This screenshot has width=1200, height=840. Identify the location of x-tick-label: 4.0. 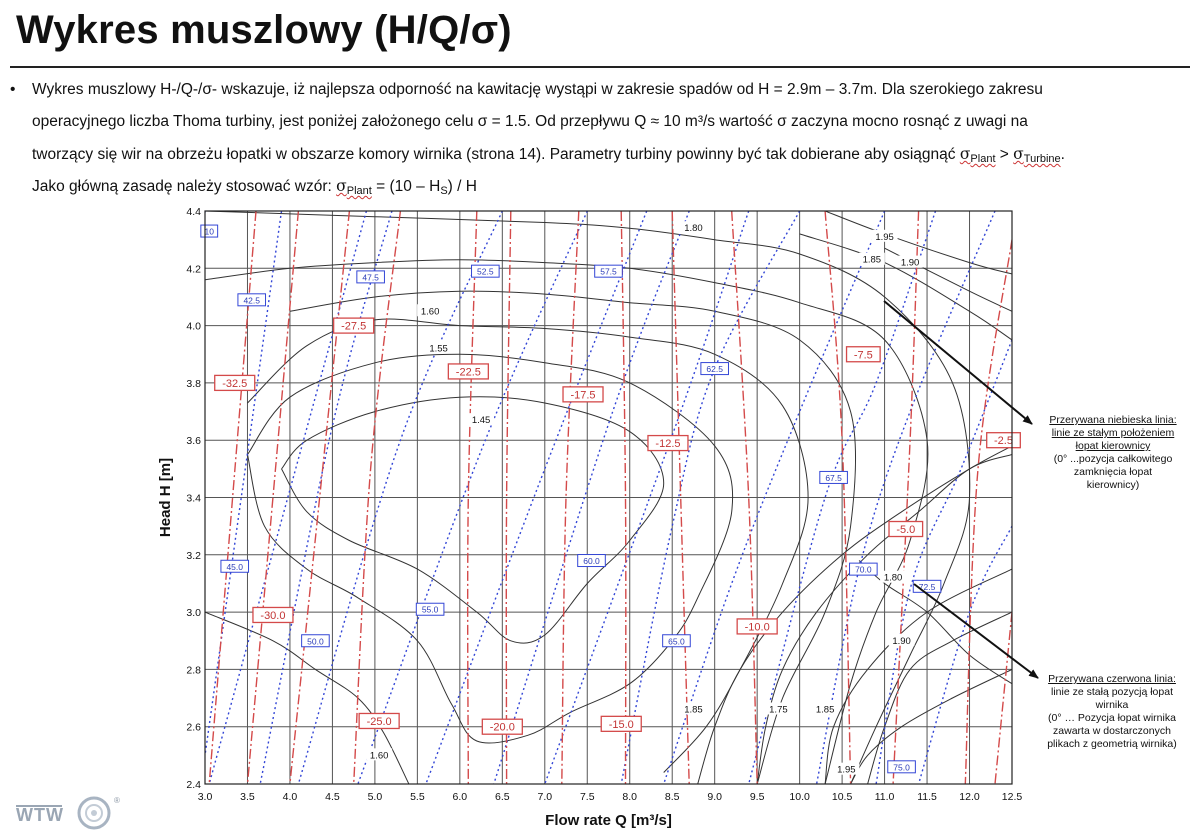
(290, 797).